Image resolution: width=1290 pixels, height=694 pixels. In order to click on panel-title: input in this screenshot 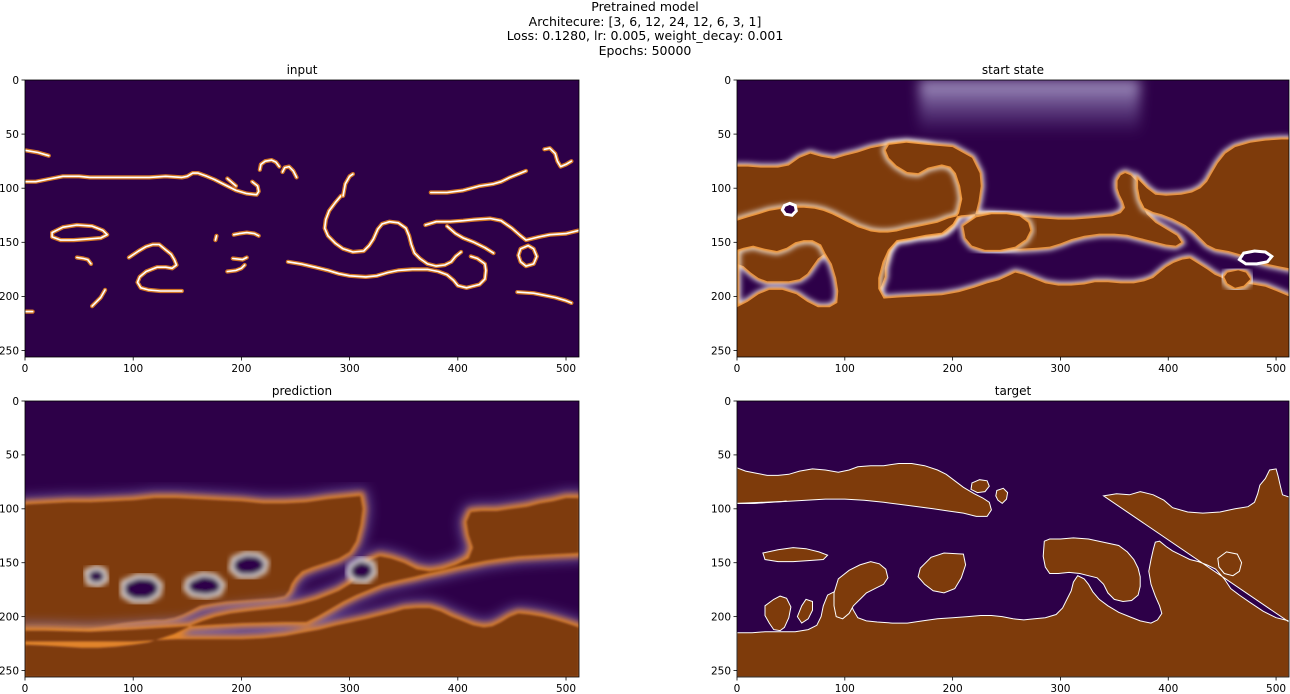, I will do `click(302, 70)`.